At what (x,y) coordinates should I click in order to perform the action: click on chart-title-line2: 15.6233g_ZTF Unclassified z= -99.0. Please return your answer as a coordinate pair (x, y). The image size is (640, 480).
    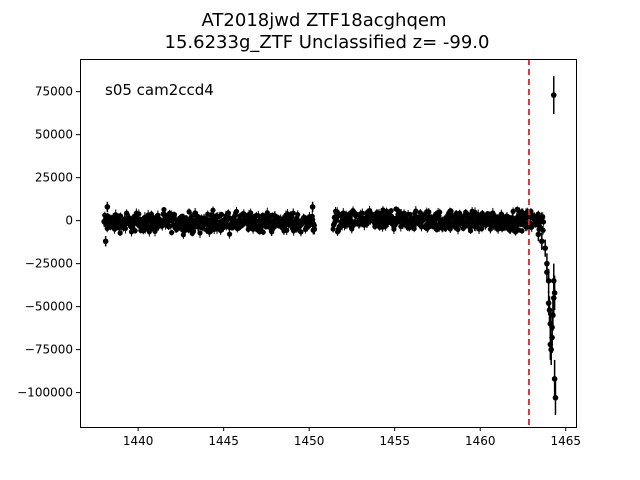
    Looking at the image, I should click on (327, 42).